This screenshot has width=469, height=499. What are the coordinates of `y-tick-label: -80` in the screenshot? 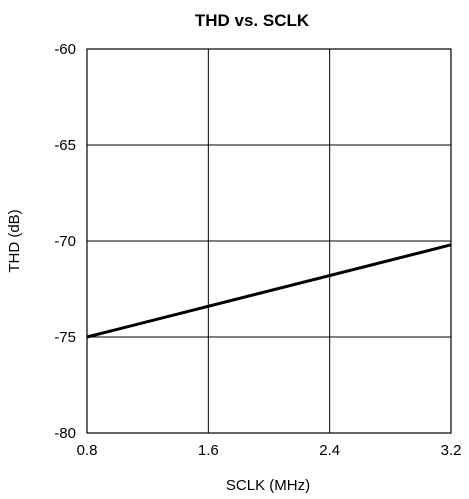 It's located at (65, 433).